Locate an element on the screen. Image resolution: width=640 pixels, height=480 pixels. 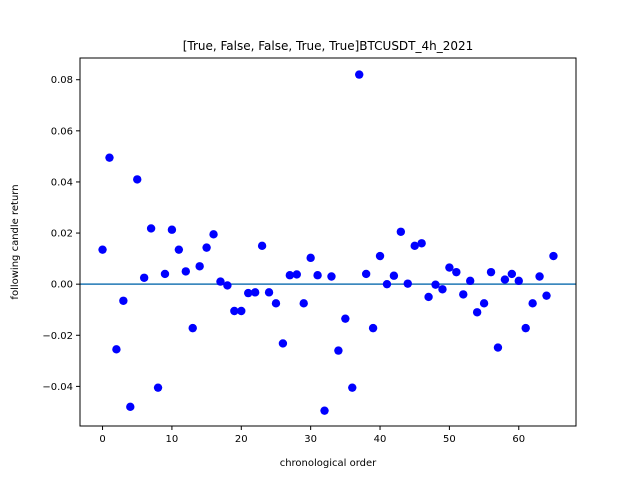
x-tick-label: 0 is located at coordinates (102, 439).